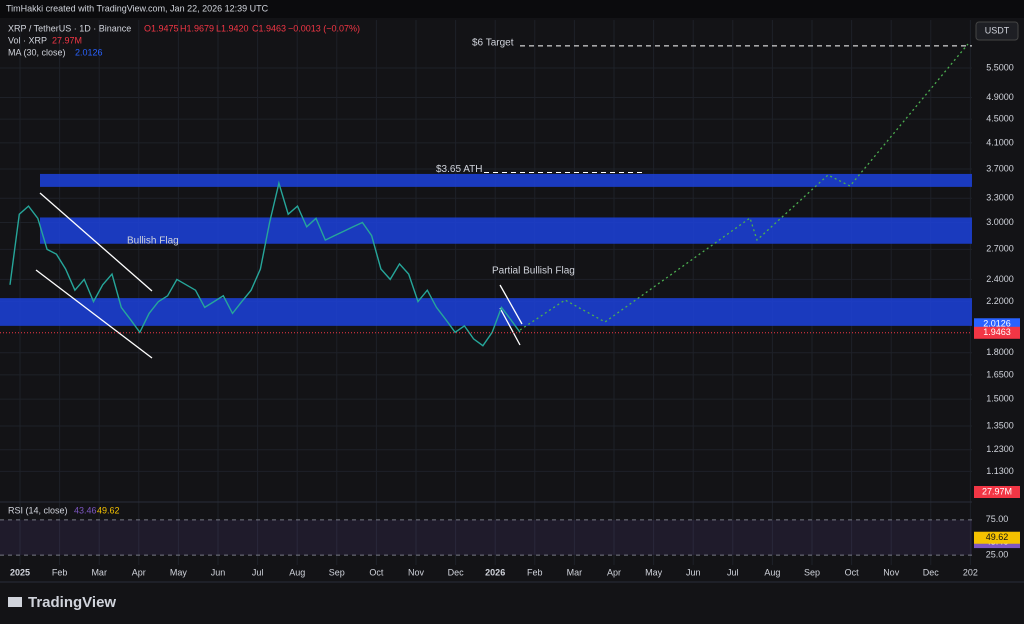 The image size is (1024, 624). What do you see at coordinates (512, 9) in the screenshot?
I see `header-bar` at bounding box center [512, 9].